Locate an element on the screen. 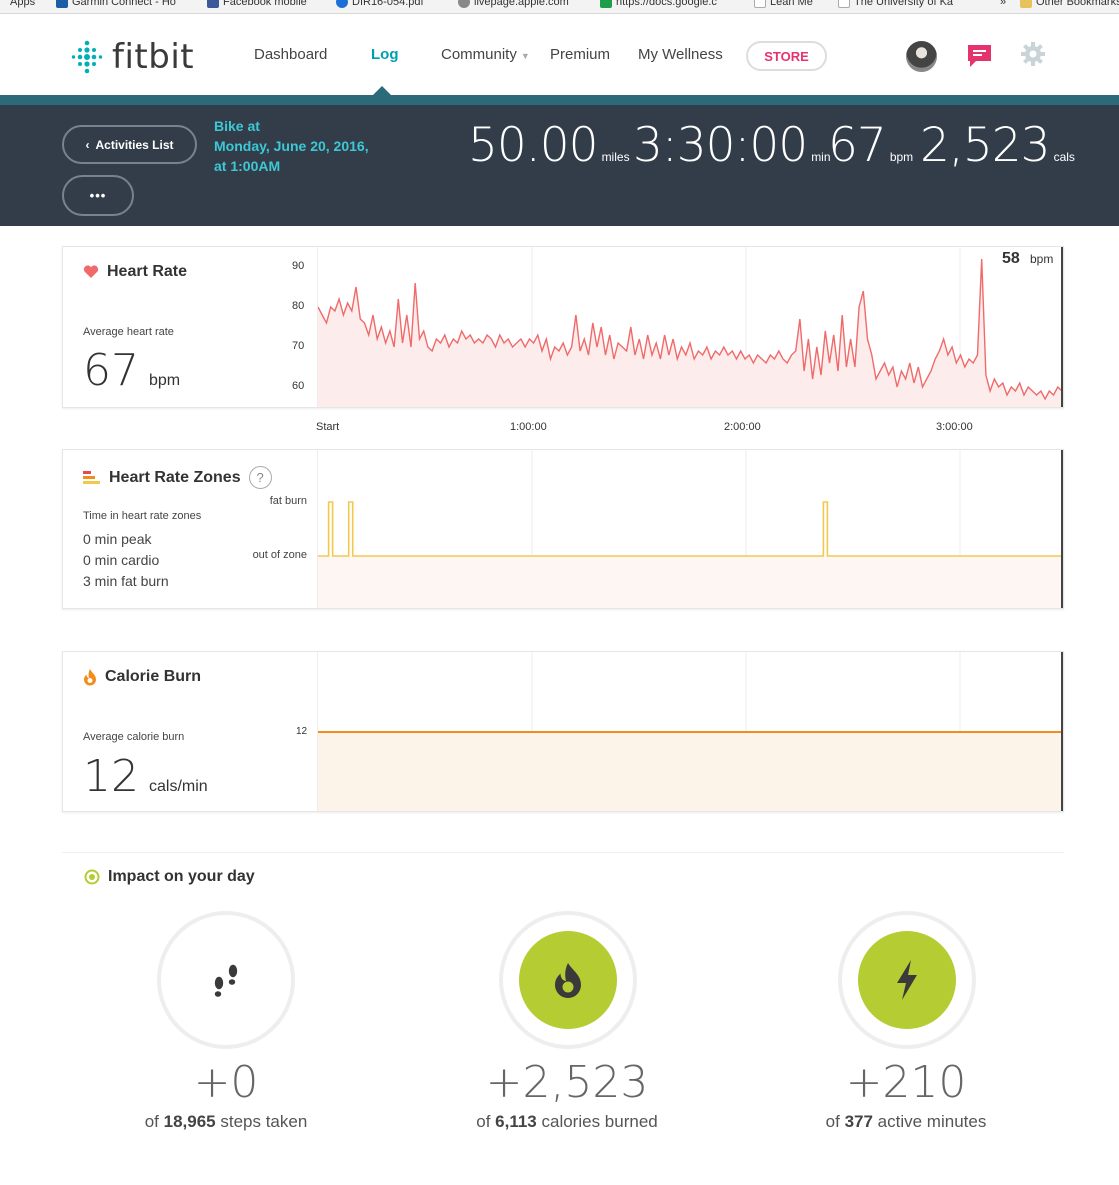  impact-title-text: Impact on your day is located at coordinates (181, 876).